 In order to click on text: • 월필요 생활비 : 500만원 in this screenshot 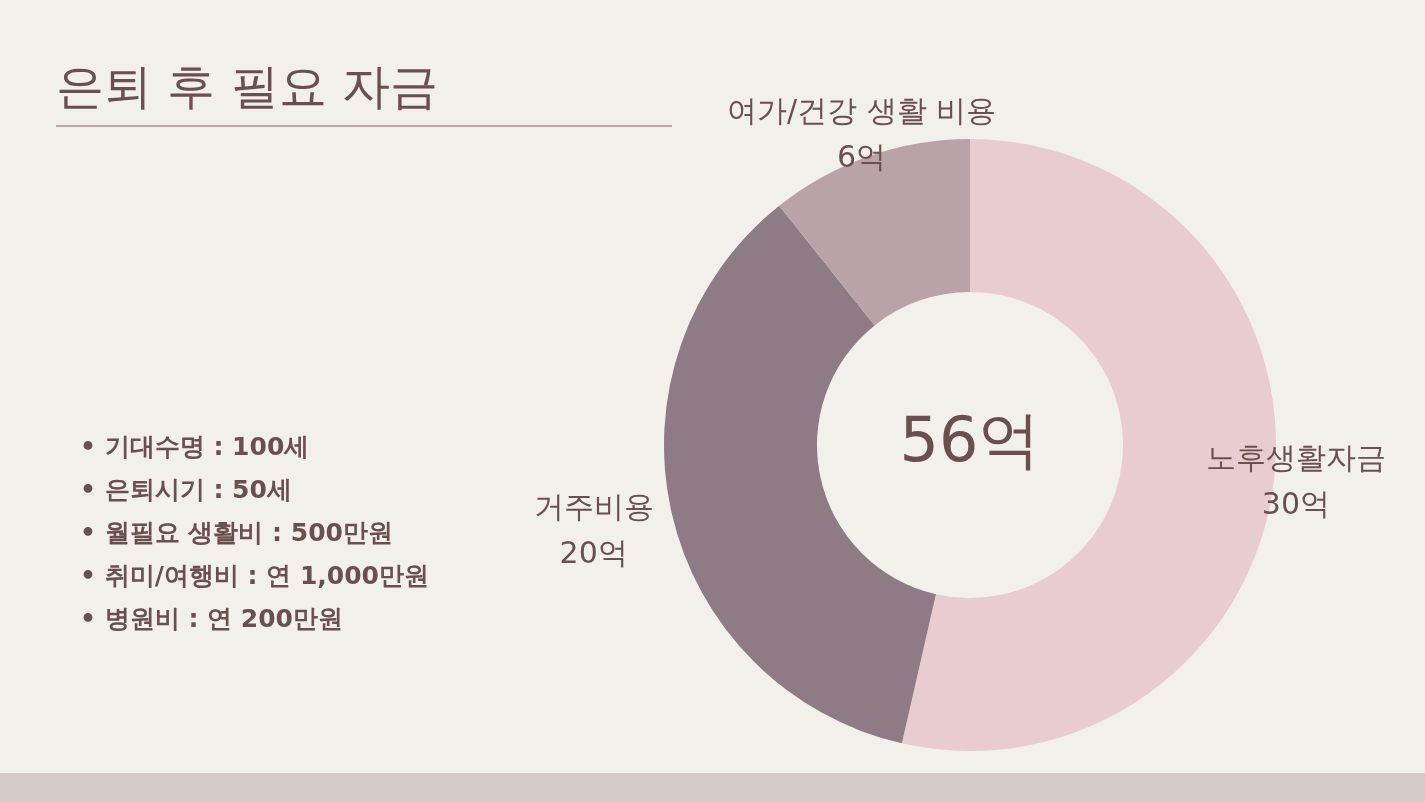, I will do `click(237, 533)`.